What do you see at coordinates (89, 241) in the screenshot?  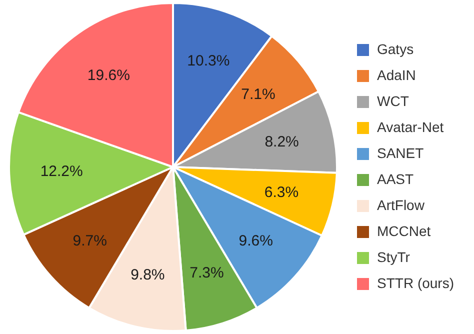 I see `data-label: 9.7%` at bounding box center [89, 241].